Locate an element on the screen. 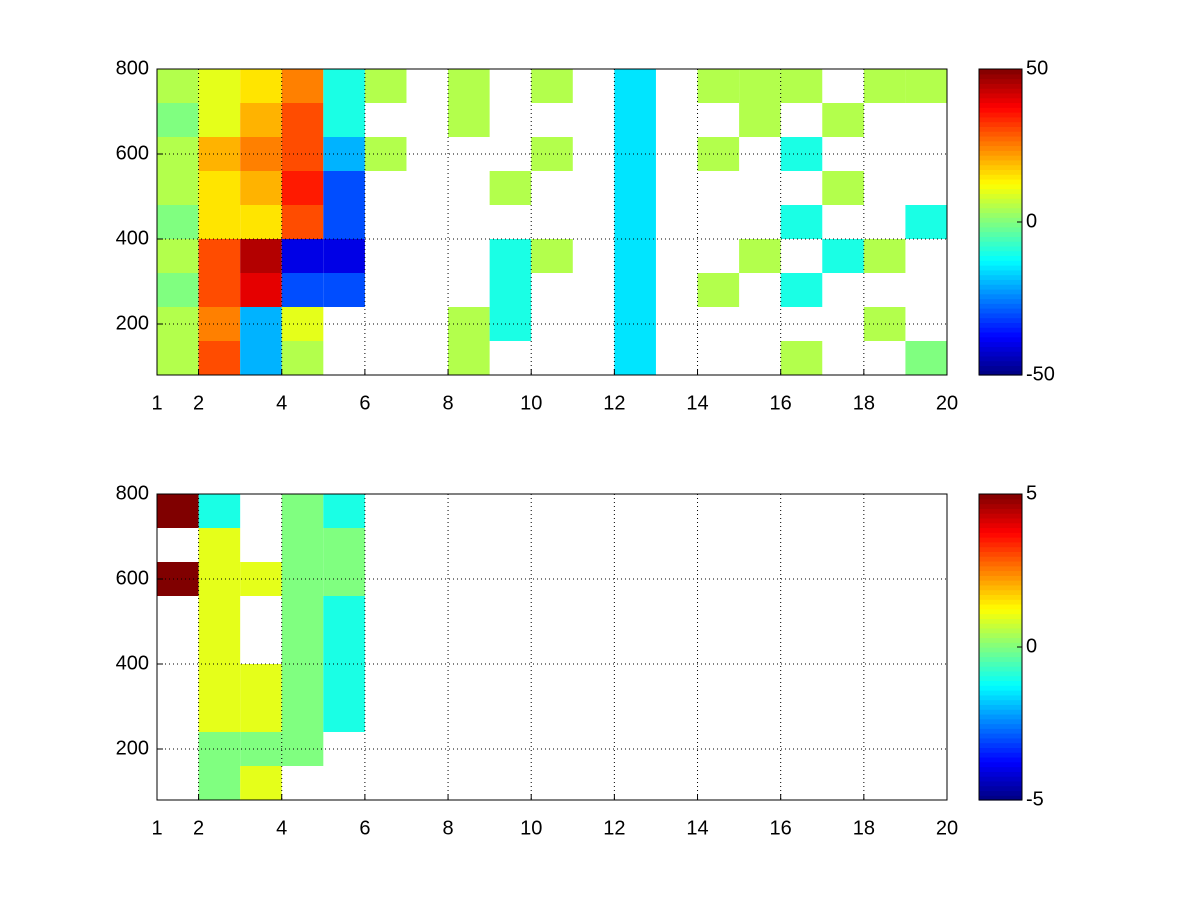 This screenshot has width=1200, height=905. x-tick-label: 14 is located at coordinates (697, 403).